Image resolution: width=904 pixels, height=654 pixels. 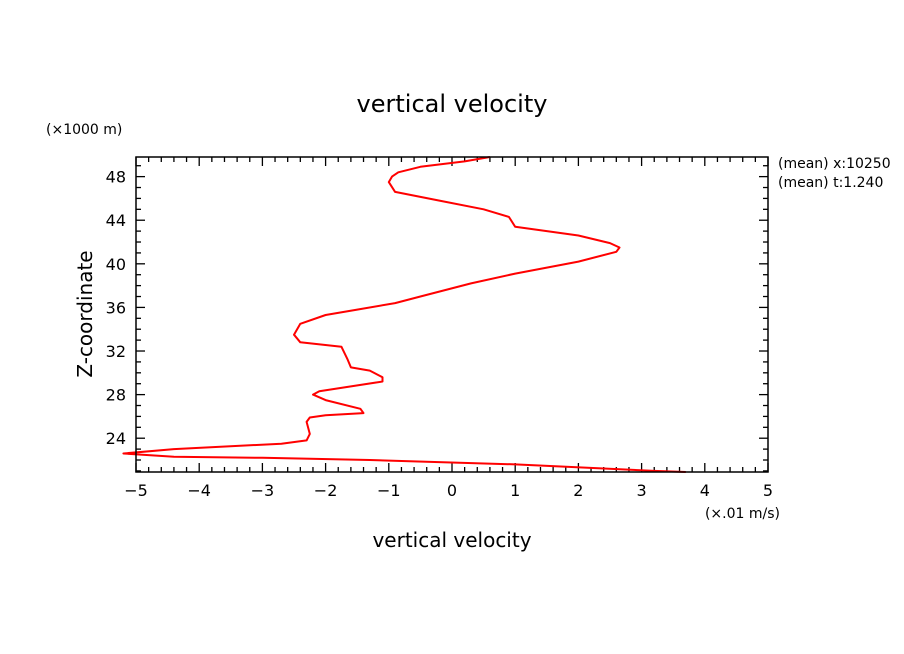 What do you see at coordinates (451, 540) in the screenshot?
I see `x-axis-label: vertical velocity` at bounding box center [451, 540].